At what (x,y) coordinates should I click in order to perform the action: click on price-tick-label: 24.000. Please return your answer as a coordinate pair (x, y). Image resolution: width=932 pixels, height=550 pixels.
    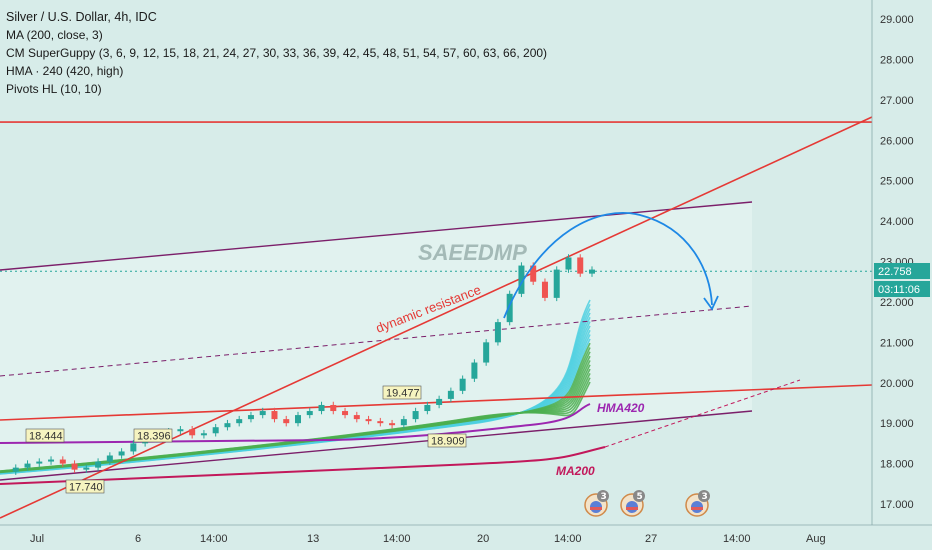
    Looking at the image, I should click on (897, 222).